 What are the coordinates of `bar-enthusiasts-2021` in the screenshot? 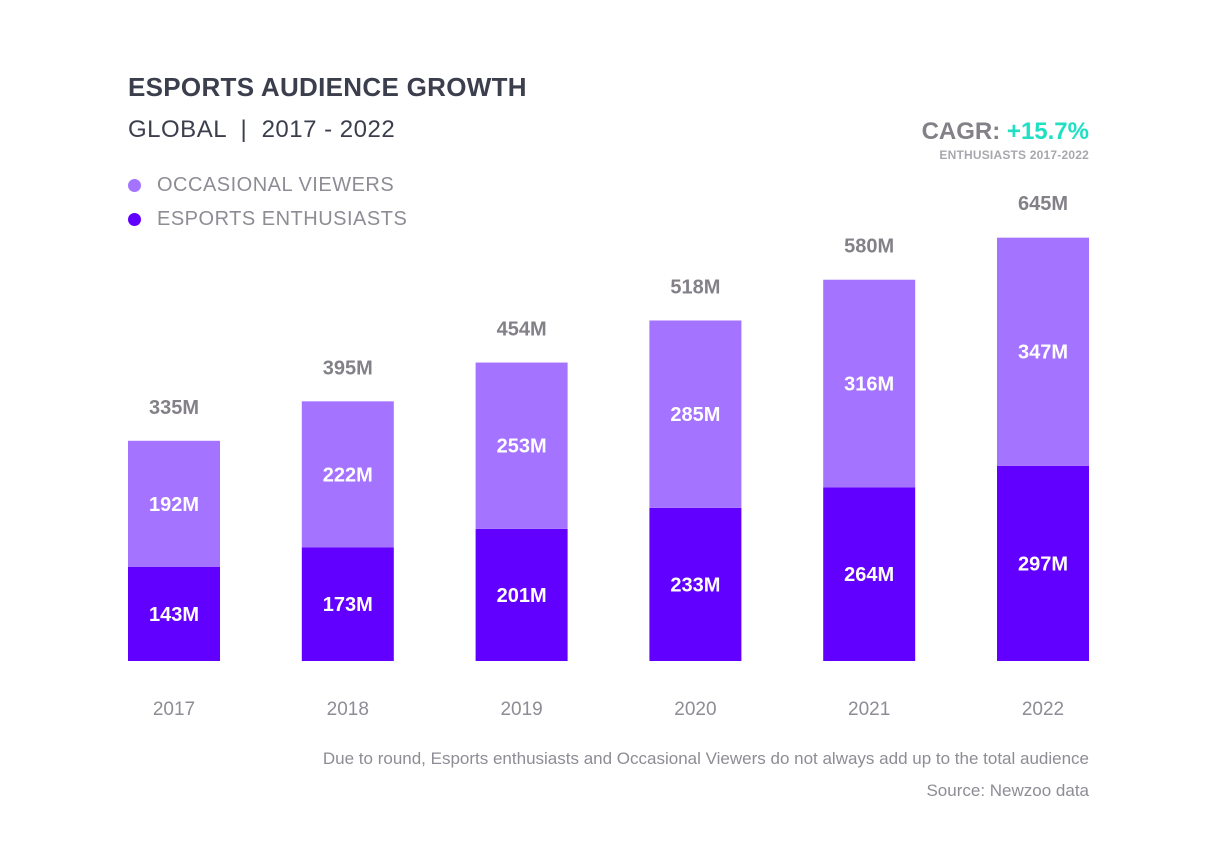 It's located at (869, 574).